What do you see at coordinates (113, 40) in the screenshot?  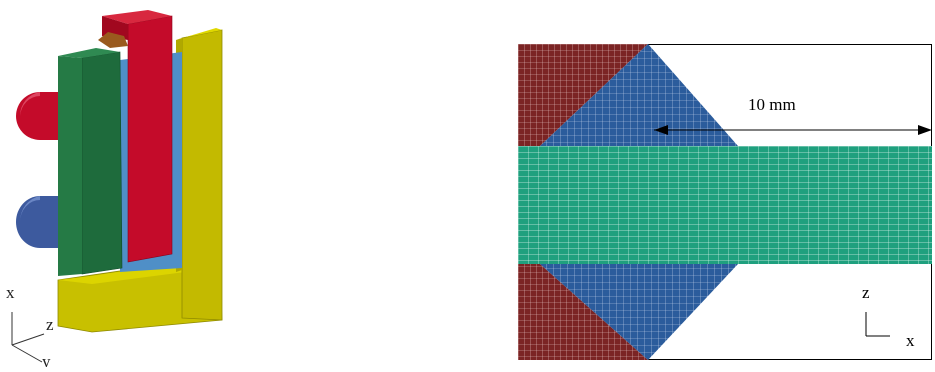 I see `brown-connector` at bounding box center [113, 40].